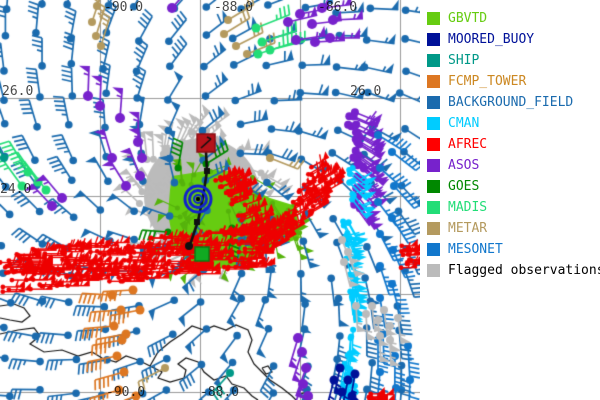 The image size is (600, 400). I want to click on legend-label: CMAN, so click(464, 123).